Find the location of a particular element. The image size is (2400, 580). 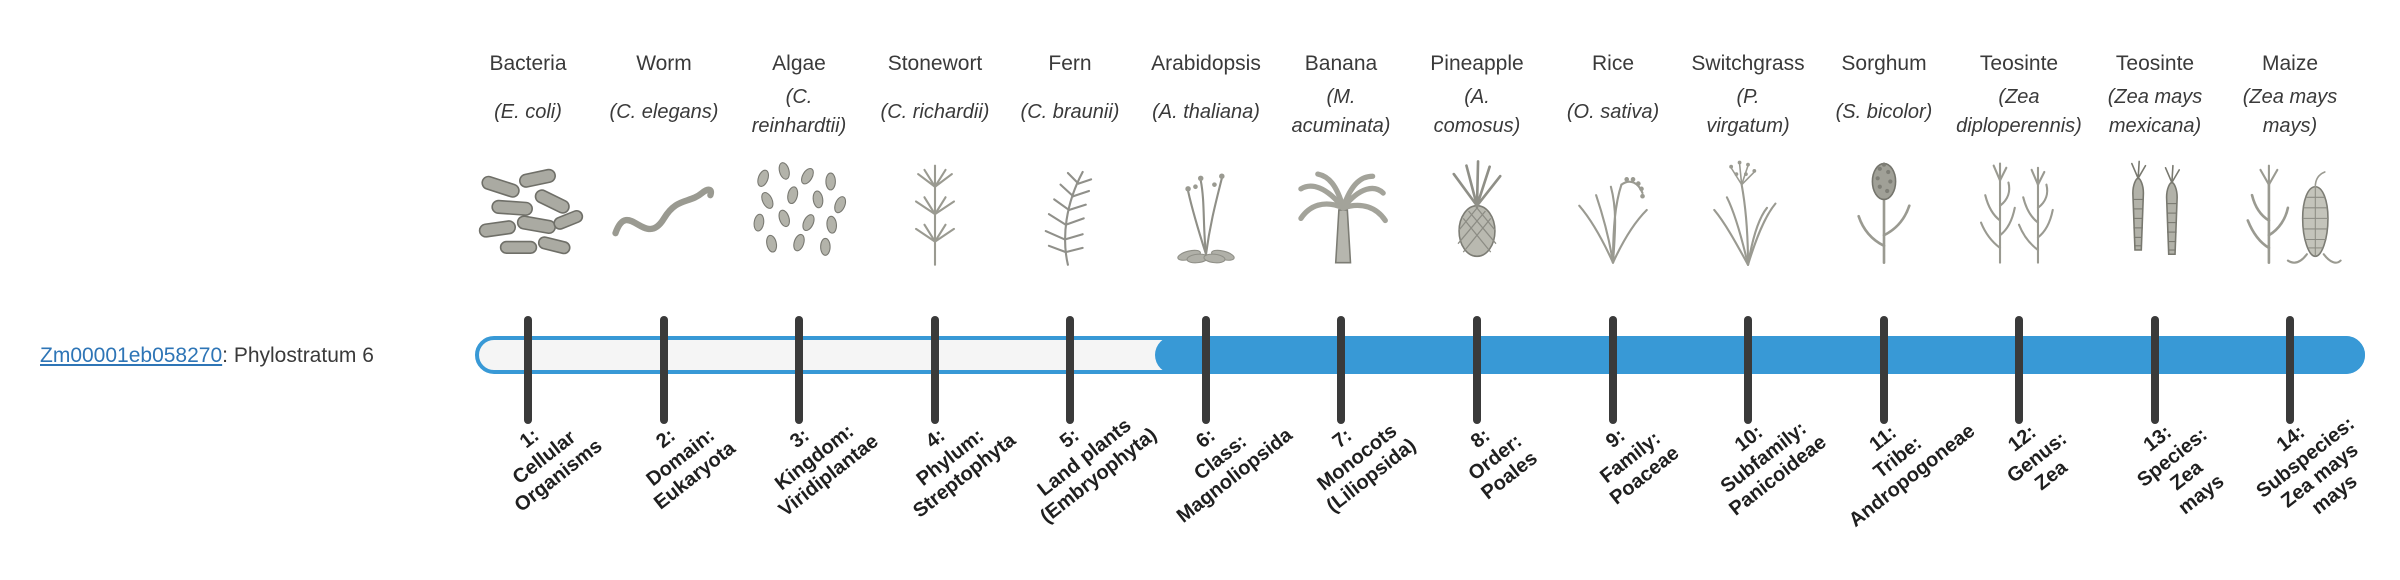

organism-scientific-name: (A. thaliana) is located at coordinates (1206, 111).